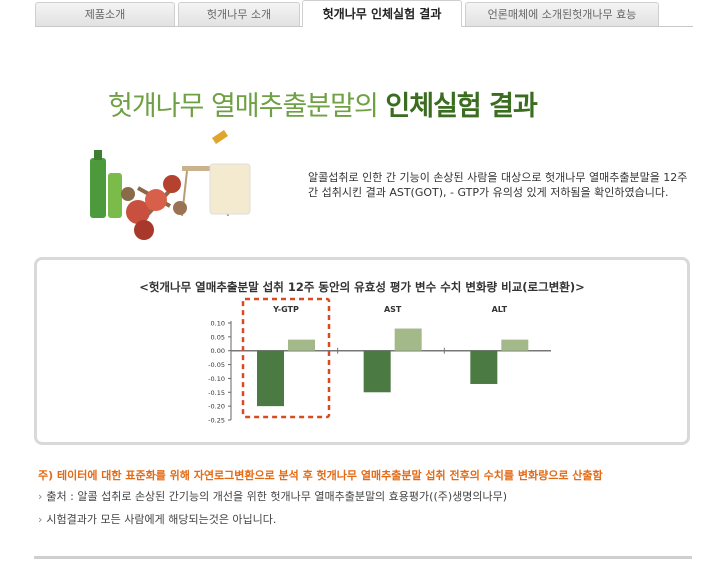  Describe the element at coordinates (484, 367) in the screenshot. I see `bar-alt-negative` at that location.